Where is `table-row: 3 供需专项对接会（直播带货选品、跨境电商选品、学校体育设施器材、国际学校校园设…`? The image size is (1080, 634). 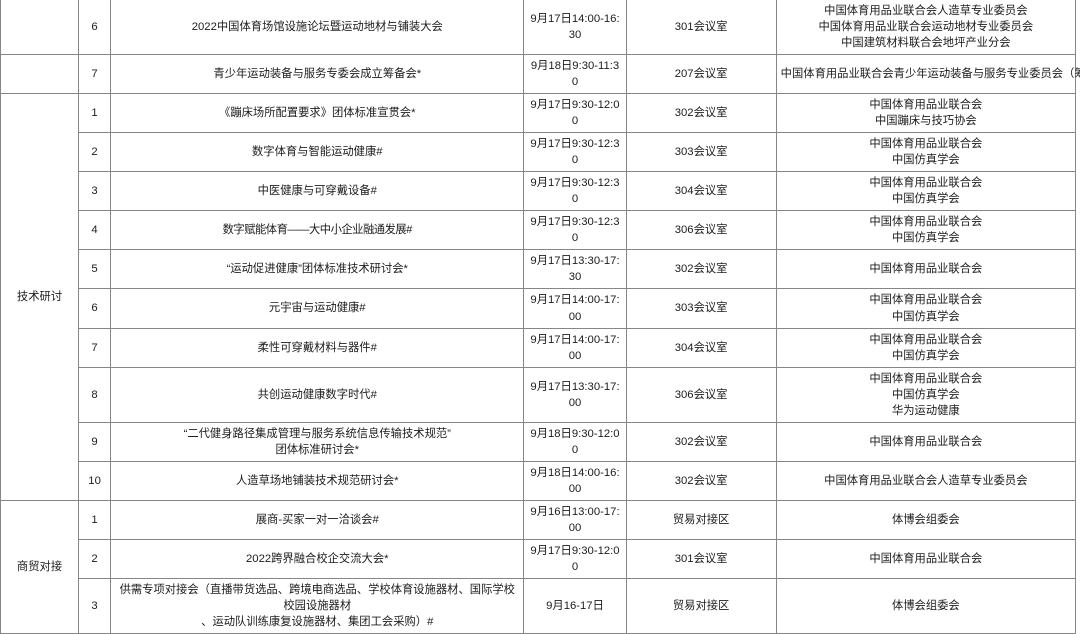
table-row: 3 供需专项对接会（直播带货选品、跨境电商选品、学校体育设施器材、国际学校校园设… is located at coordinates (539, 605).